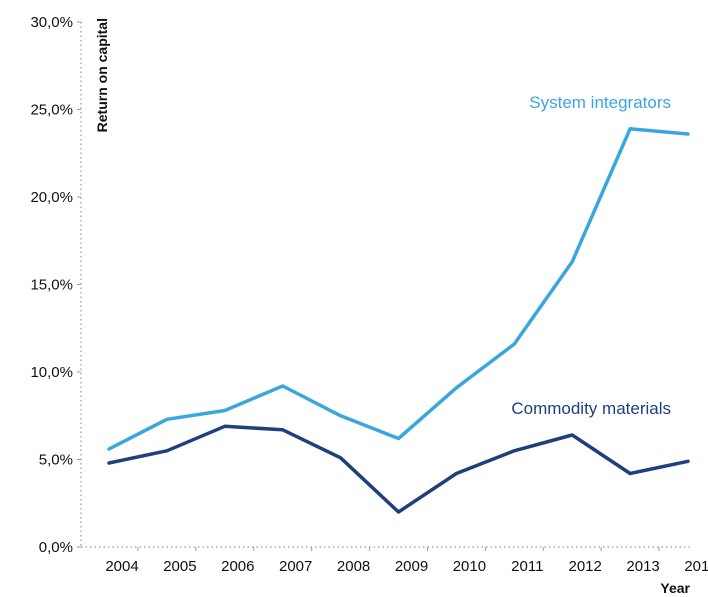  I want to click on x-tick-label: 2008, so click(353, 566).